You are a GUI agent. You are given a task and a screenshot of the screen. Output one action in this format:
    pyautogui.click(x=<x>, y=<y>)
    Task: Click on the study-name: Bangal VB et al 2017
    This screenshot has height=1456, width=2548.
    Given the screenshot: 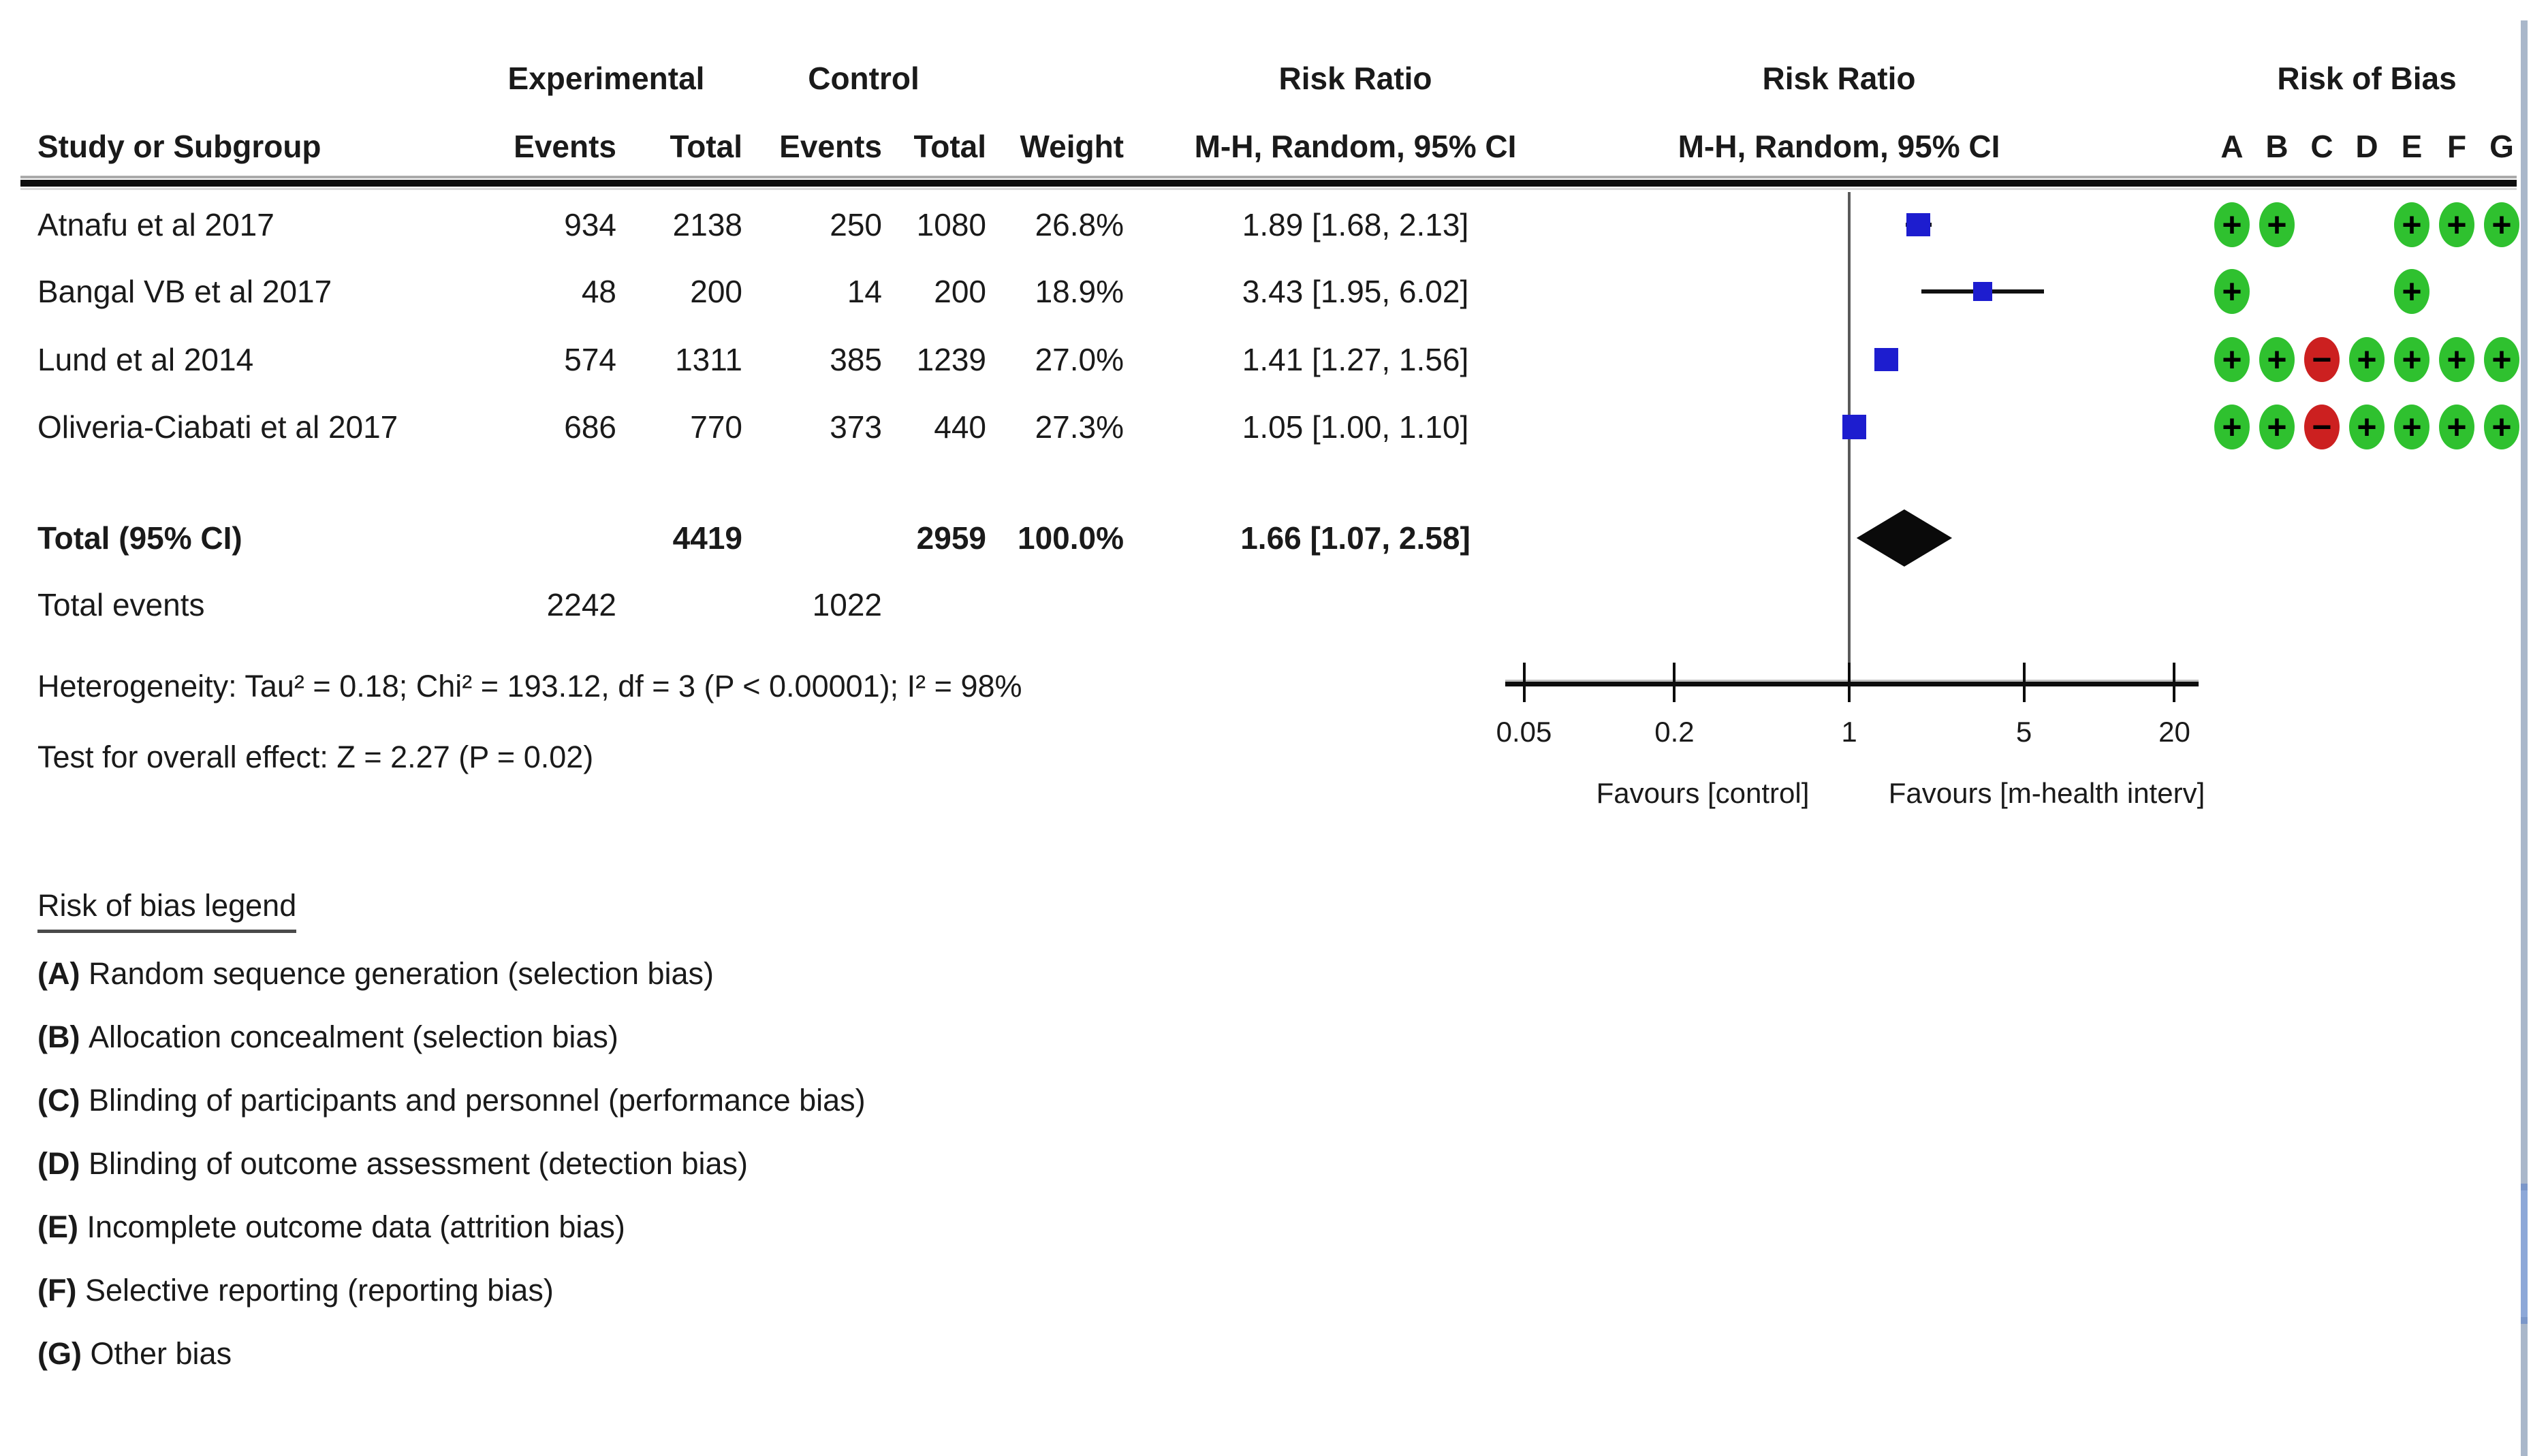 What is the action you would take?
    pyautogui.click(x=185, y=291)
    